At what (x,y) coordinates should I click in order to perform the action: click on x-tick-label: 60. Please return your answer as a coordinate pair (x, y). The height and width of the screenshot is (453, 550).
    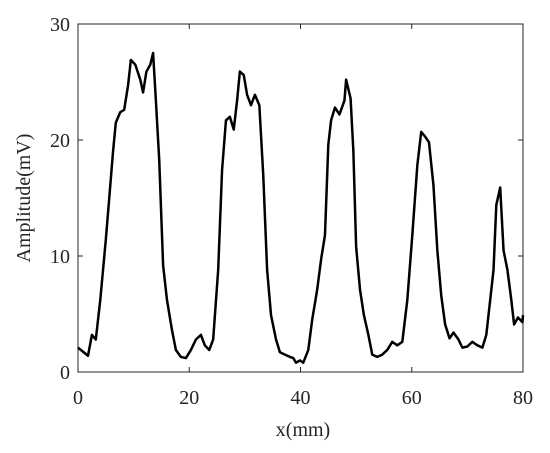
    Looking at the image, I should click on (412, 398).